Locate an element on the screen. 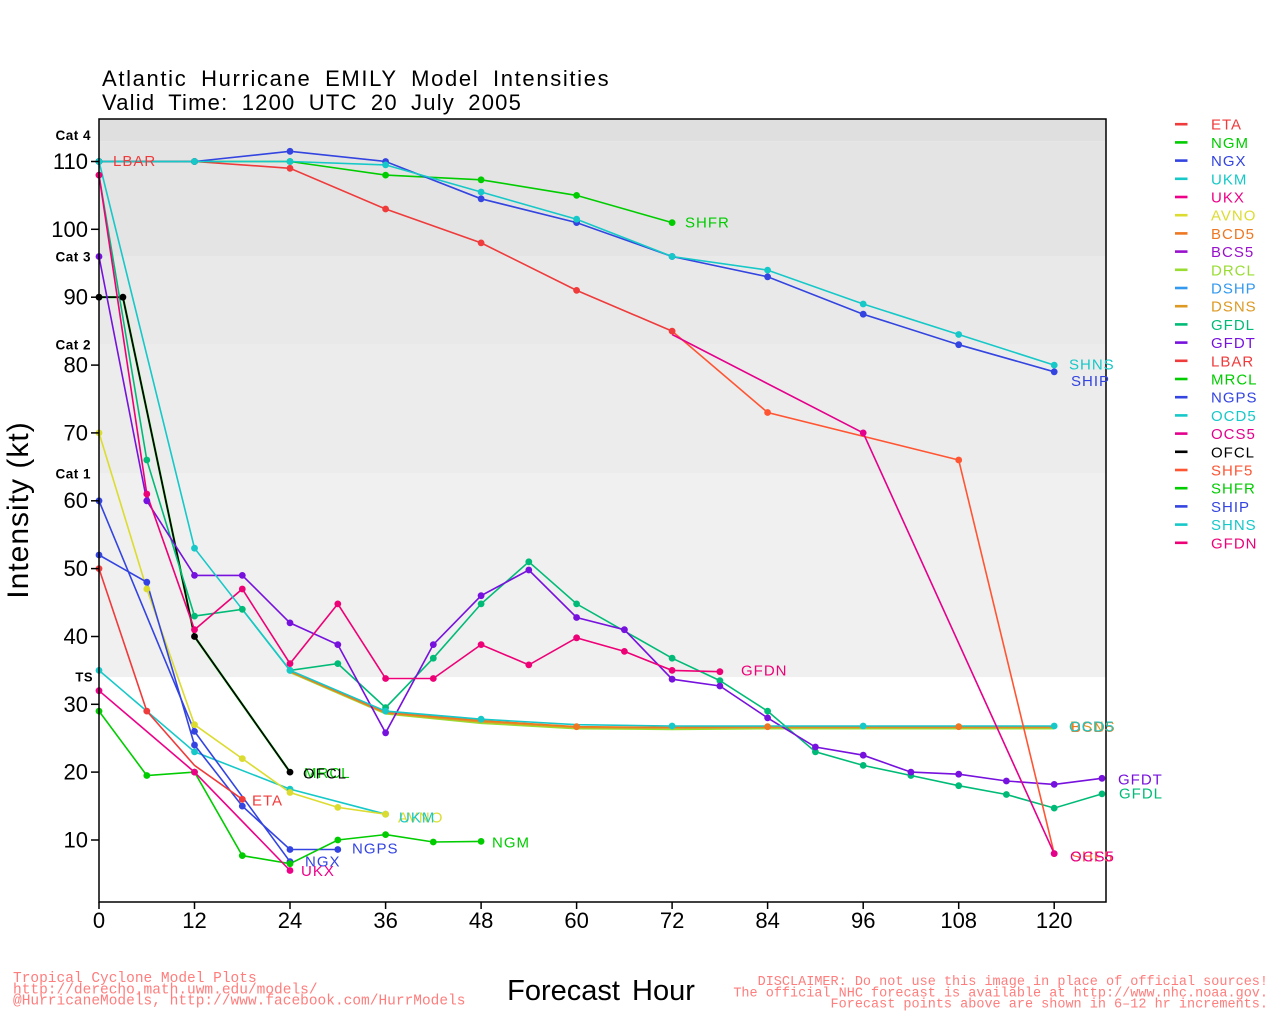 The image size is (1280, 1024). svg-text: DSHP is located at coordinates (1234, 289).